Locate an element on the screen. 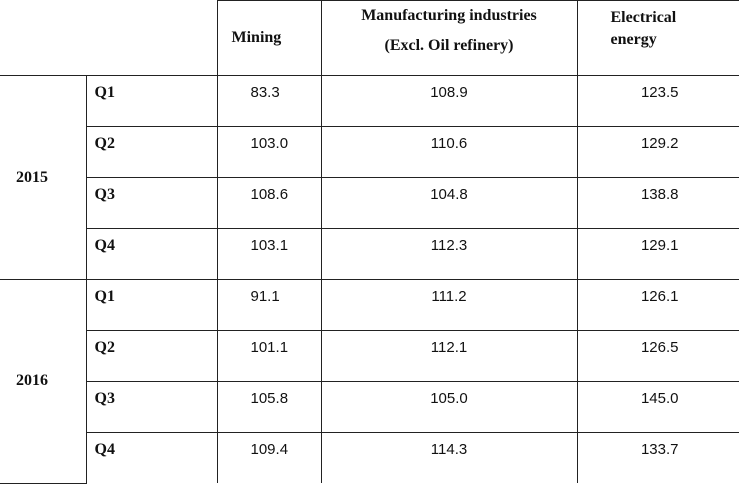 This screenshot has width=739, height=484. electrical-value: 126.5 is located at coordinates (658, 356).